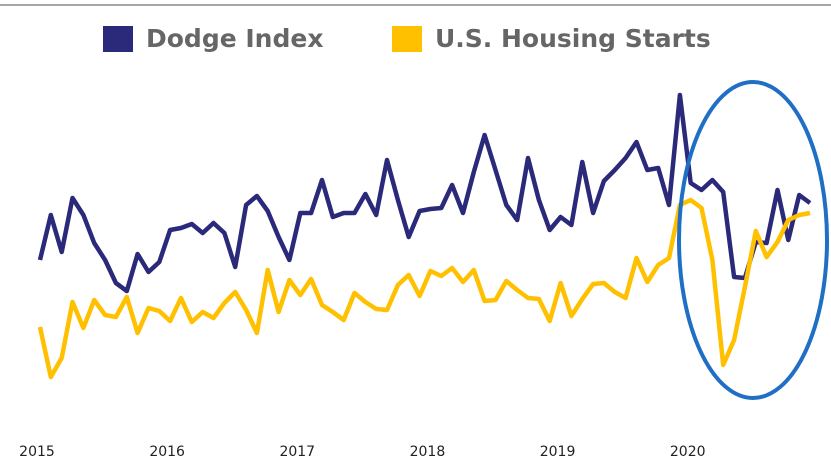  I want to click on x-tick-label: 2019, so click(558, 452).